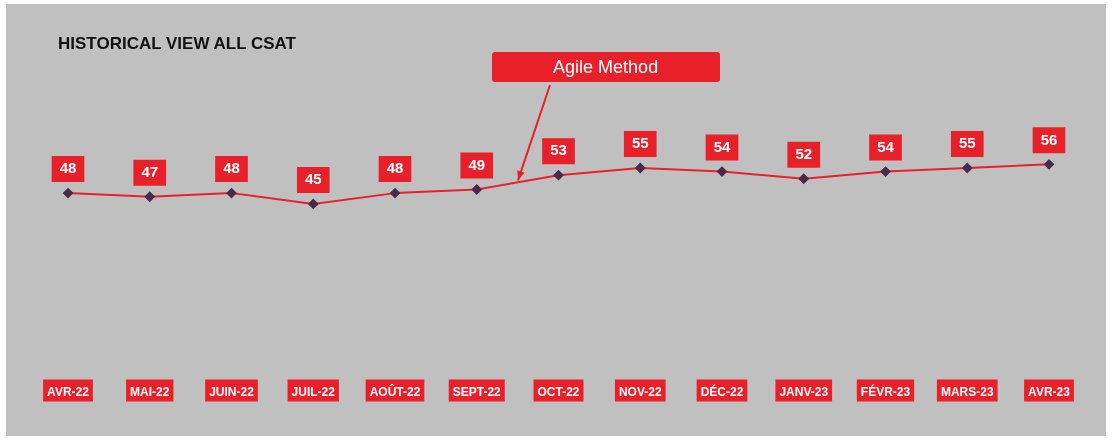 This screenshot has width=1113, height=442. What do you see at coordinates (395, 392) in the screenshot?
I see `x-tick-label: AOÛT-22` at bounding box center [395, 392].